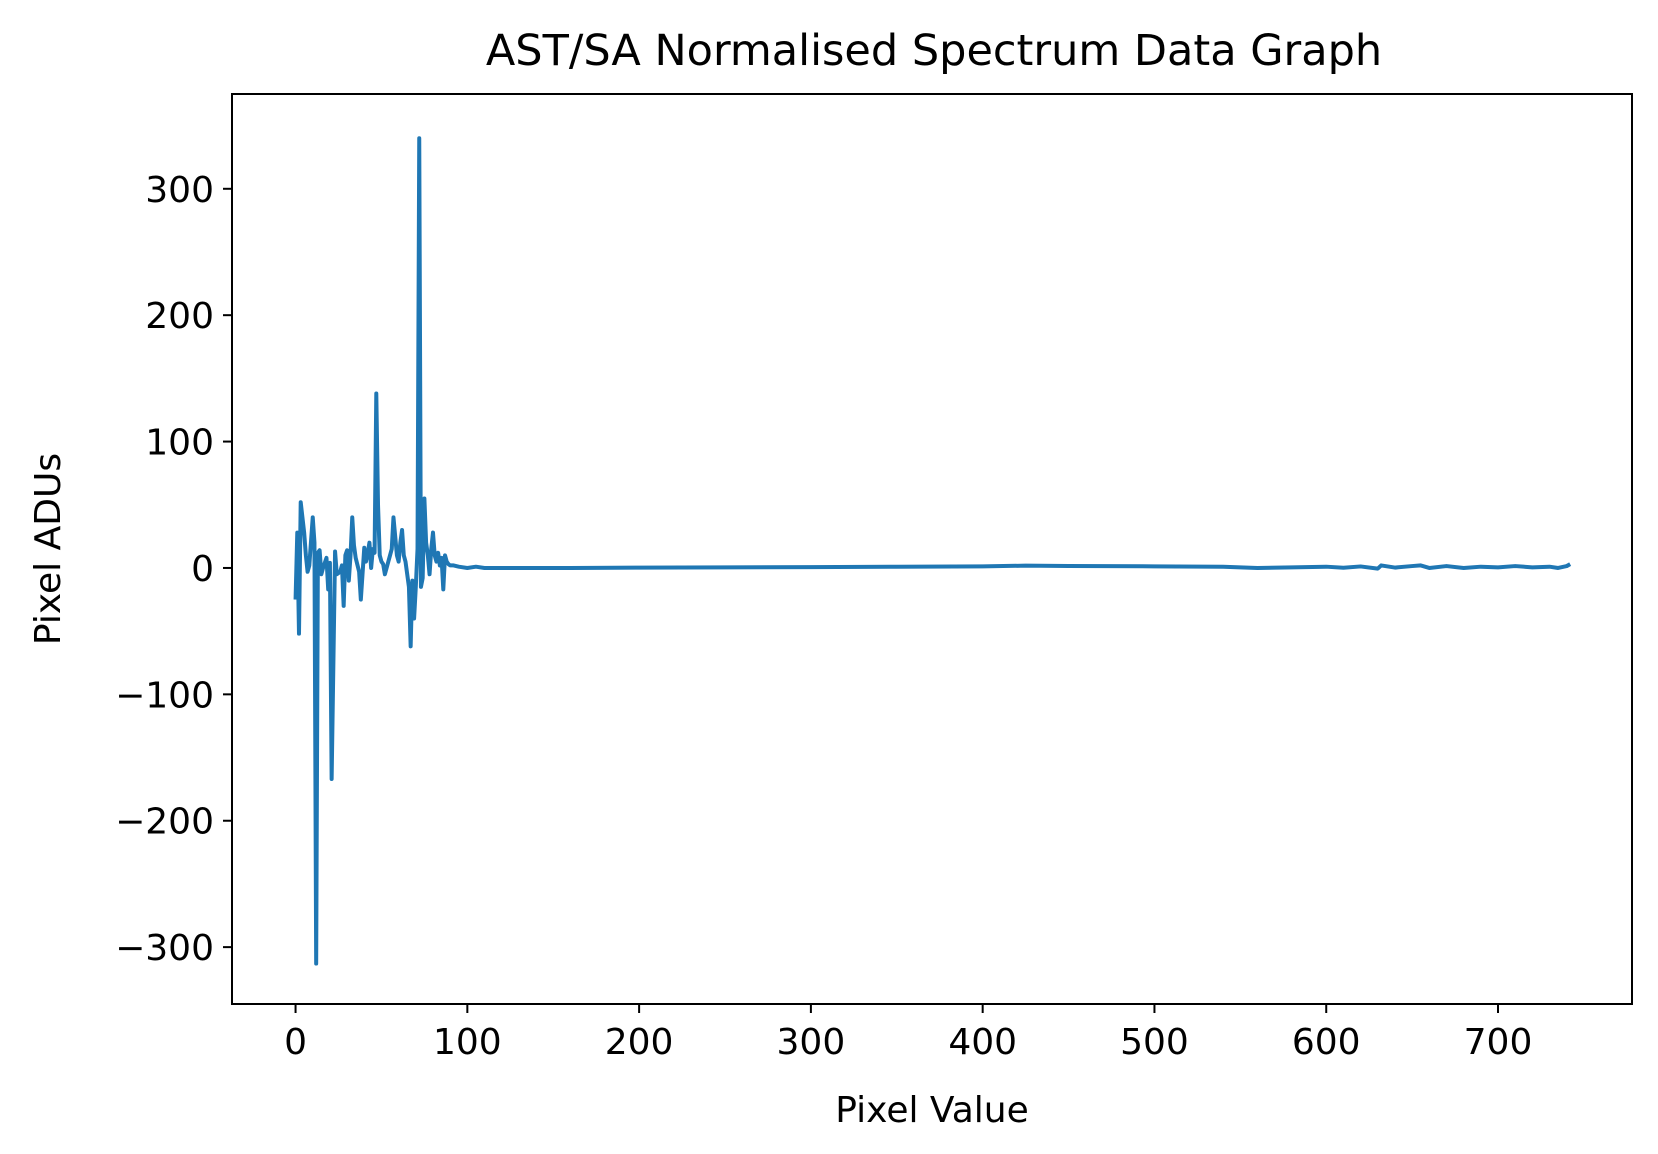 The height and width of the screenshot is (1154, 1658). Describe the element at coordinates (164, 822) in the screenshot. I see `y-tick-label: −200` at that location.